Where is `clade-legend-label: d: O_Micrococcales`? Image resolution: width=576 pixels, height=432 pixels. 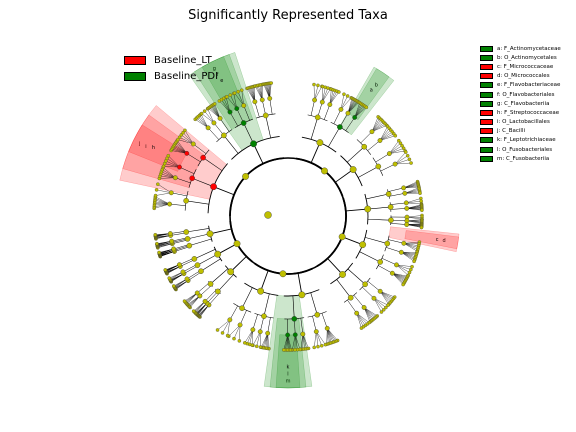
clade-legend-label: d: O_Micrococcales is located at coordinates (523, 76).